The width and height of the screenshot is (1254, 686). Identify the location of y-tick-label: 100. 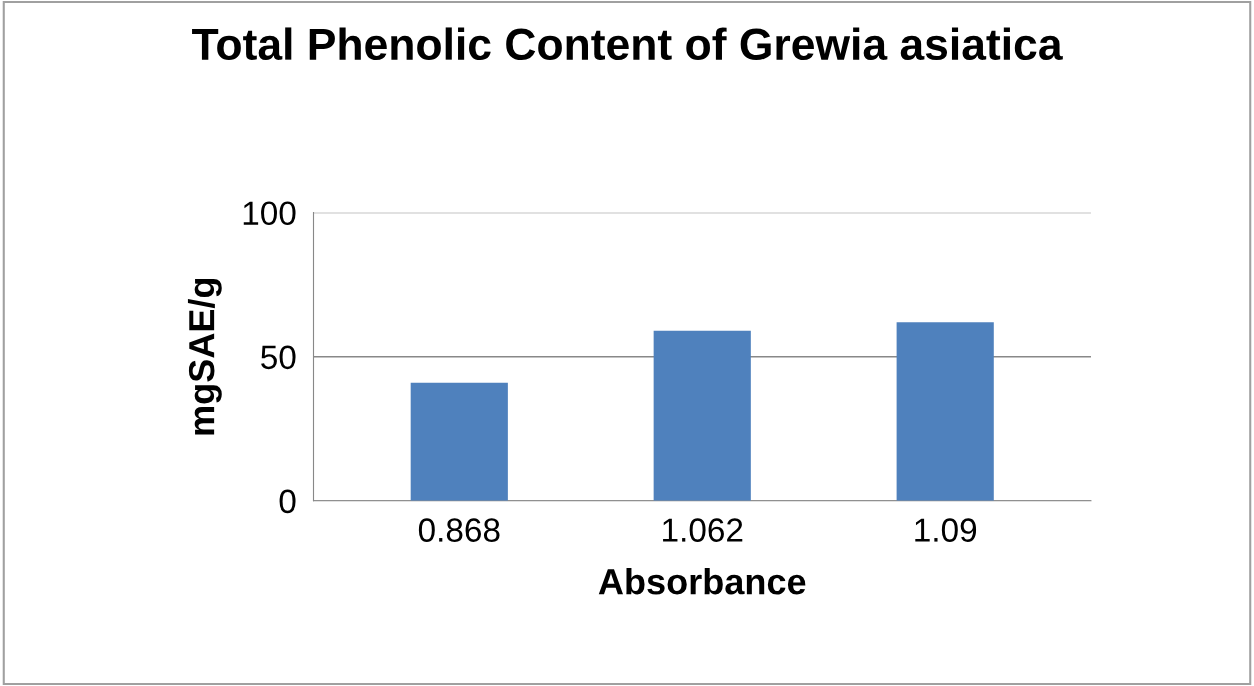
(269, 213).